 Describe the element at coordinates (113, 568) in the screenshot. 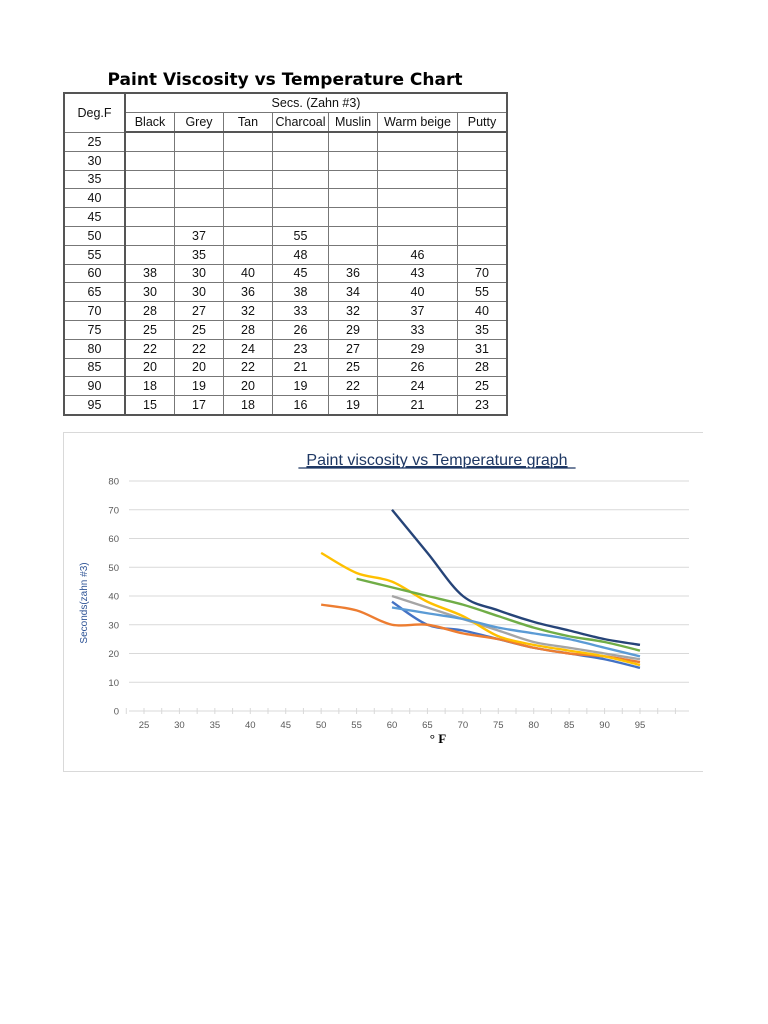

I see `y-tick-label: 50` at that location.